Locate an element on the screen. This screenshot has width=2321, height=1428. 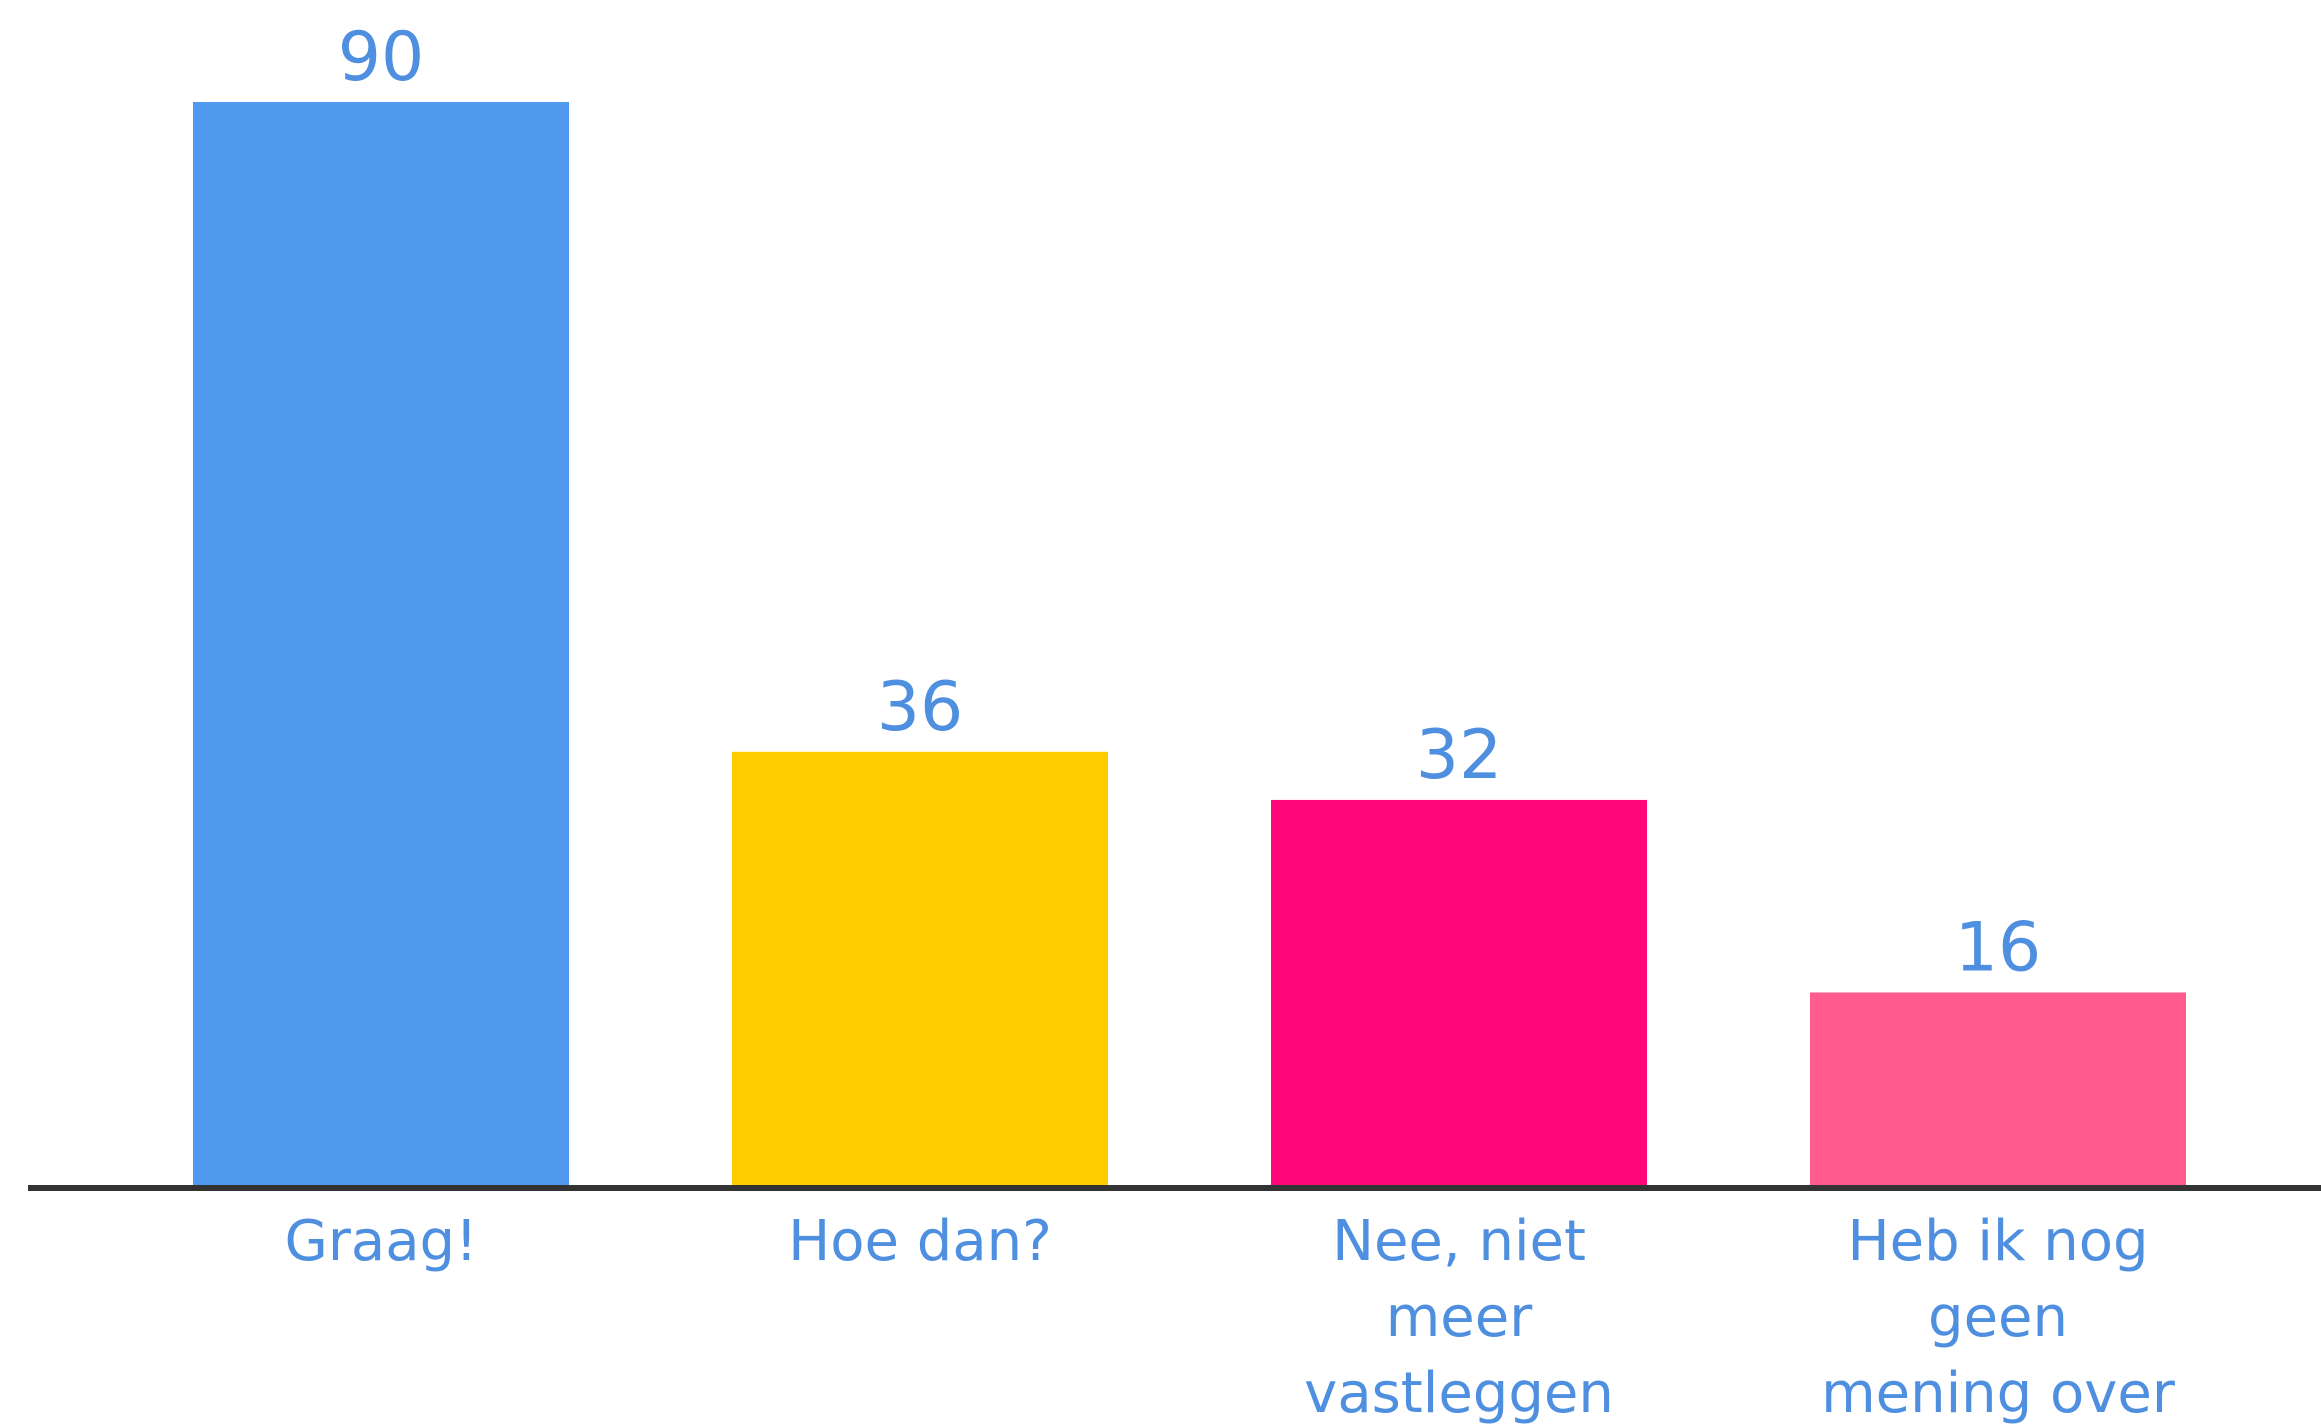
category-label-line: Graag! is located at coordinates (380, 1241).